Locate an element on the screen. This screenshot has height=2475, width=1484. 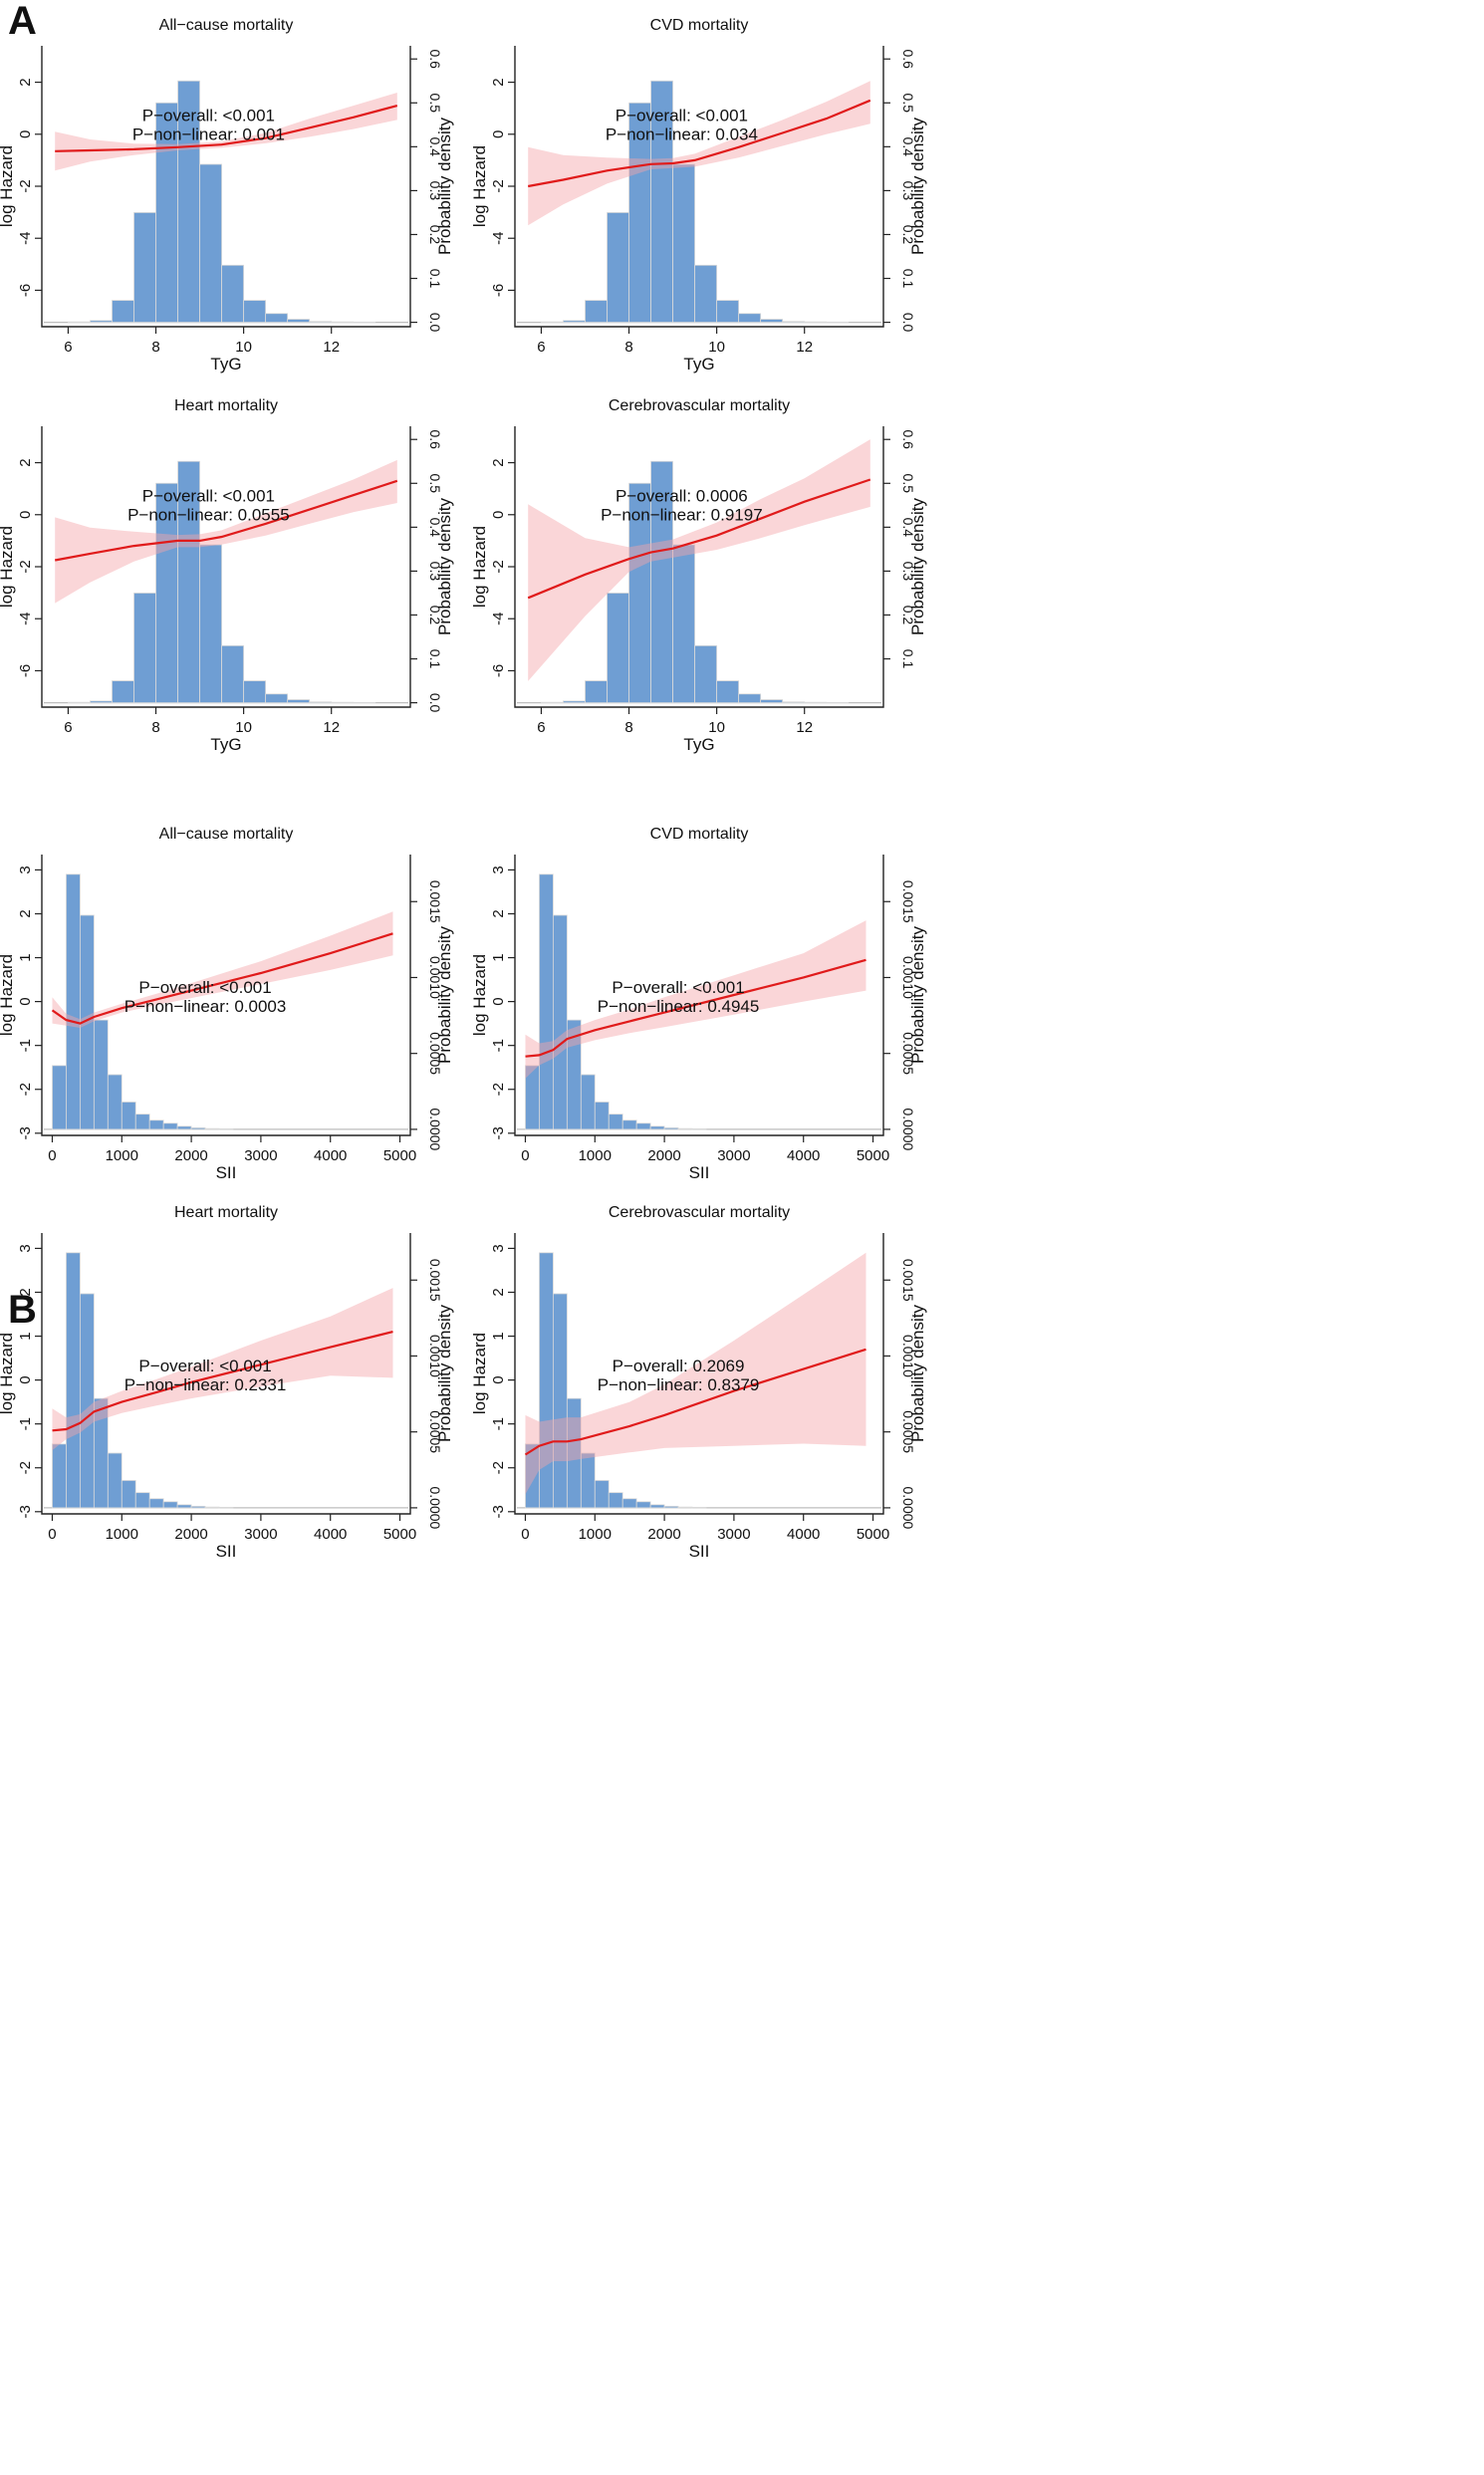
p-nonlinear-label: P−non−linear: 0.0003 is located at coordinates (205, 1006).